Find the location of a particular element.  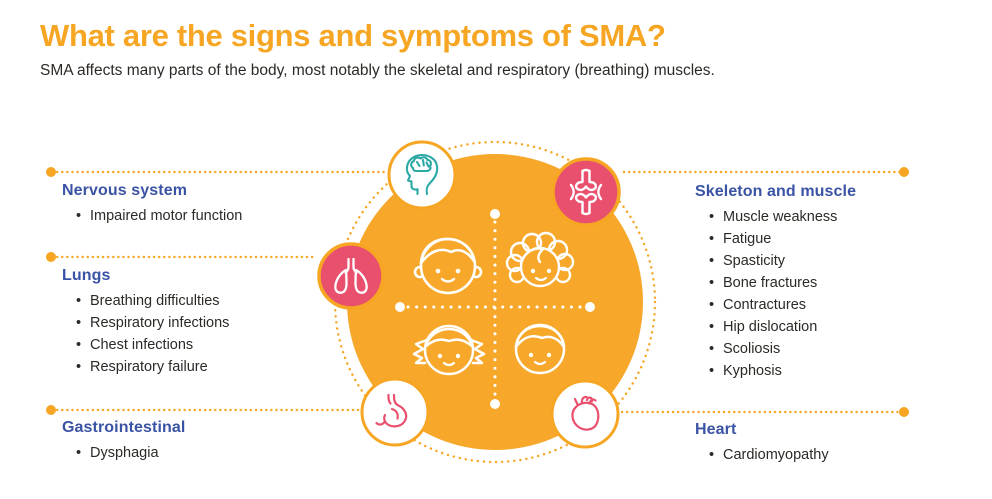

symptom-item: Breathing difficulties is located at coordinates (202, 301).